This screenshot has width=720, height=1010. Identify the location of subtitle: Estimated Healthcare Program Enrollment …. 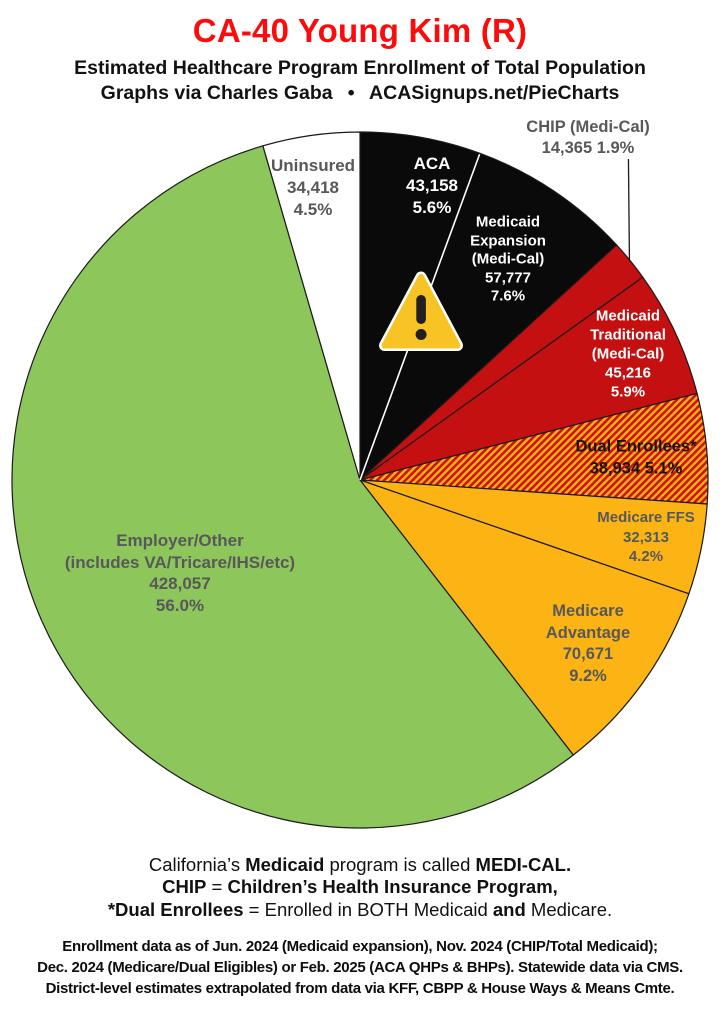
(360, 68).